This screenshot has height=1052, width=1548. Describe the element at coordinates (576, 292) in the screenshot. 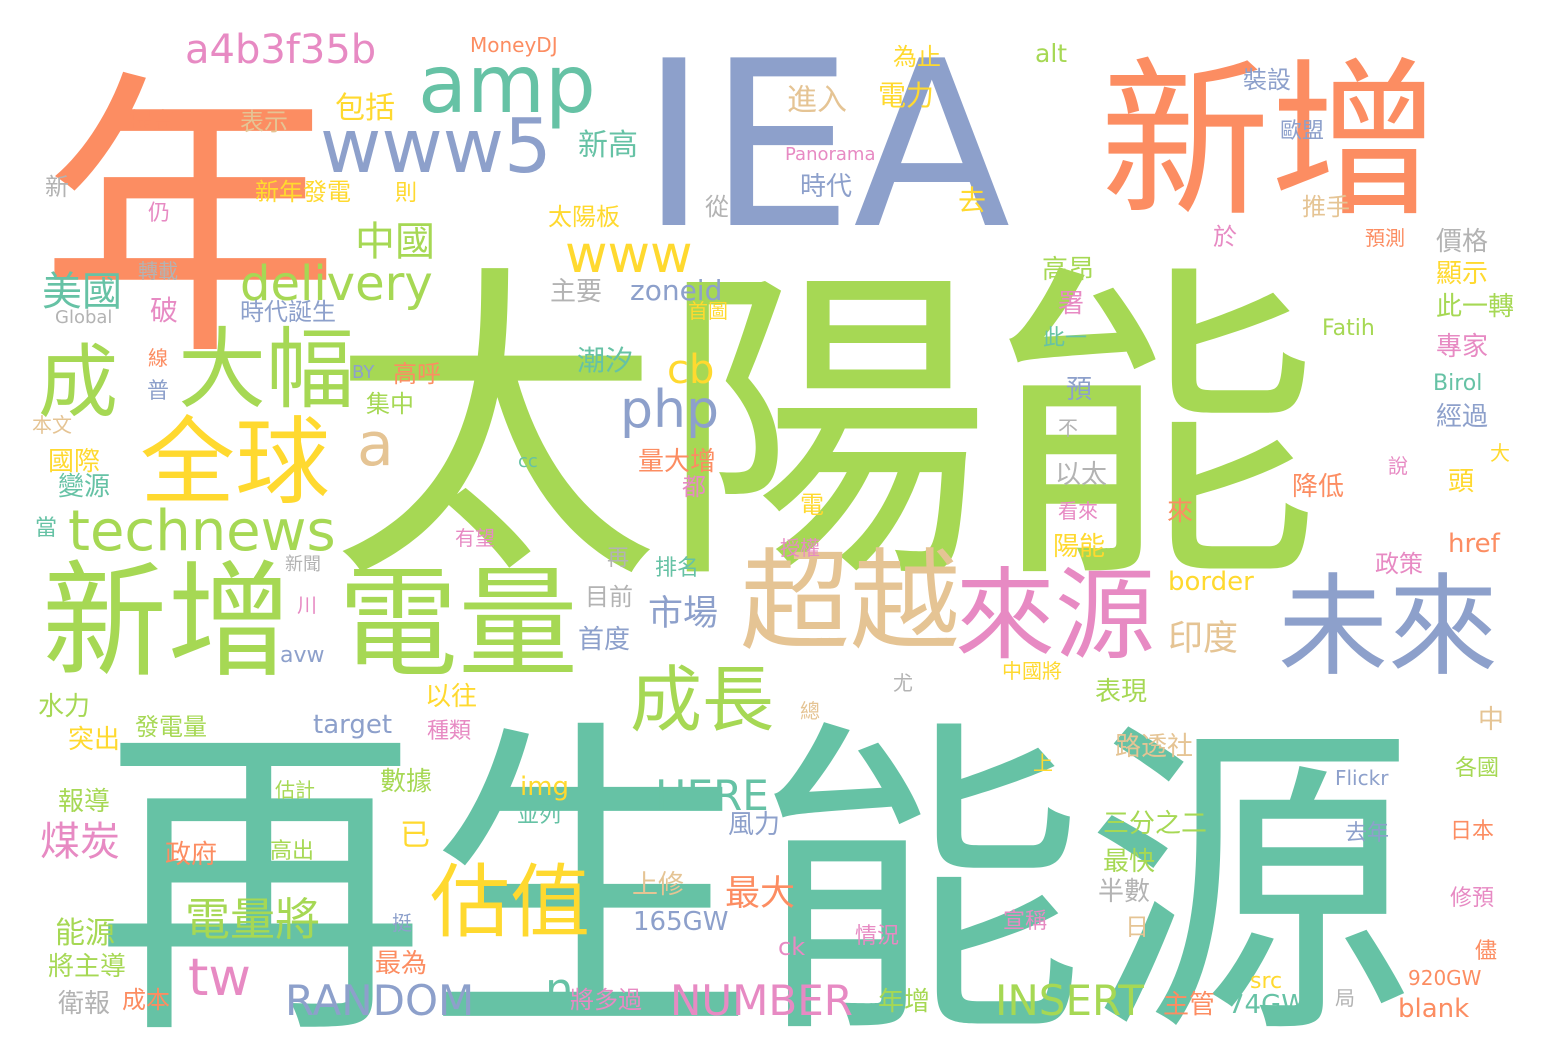

I see `word-cjk-65: 主要` at that location.